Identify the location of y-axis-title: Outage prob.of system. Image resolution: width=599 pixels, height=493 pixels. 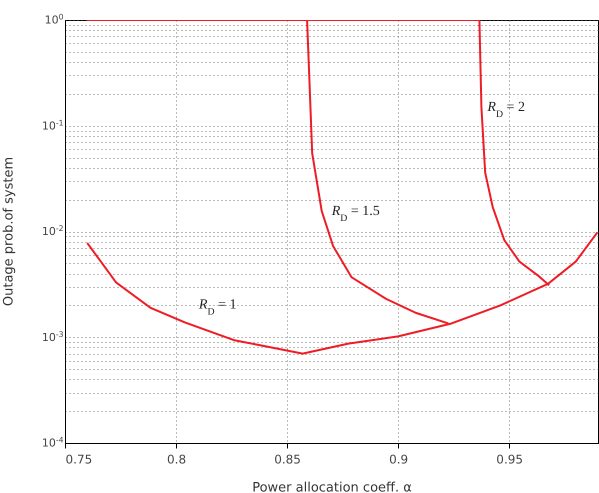
(9, 231).